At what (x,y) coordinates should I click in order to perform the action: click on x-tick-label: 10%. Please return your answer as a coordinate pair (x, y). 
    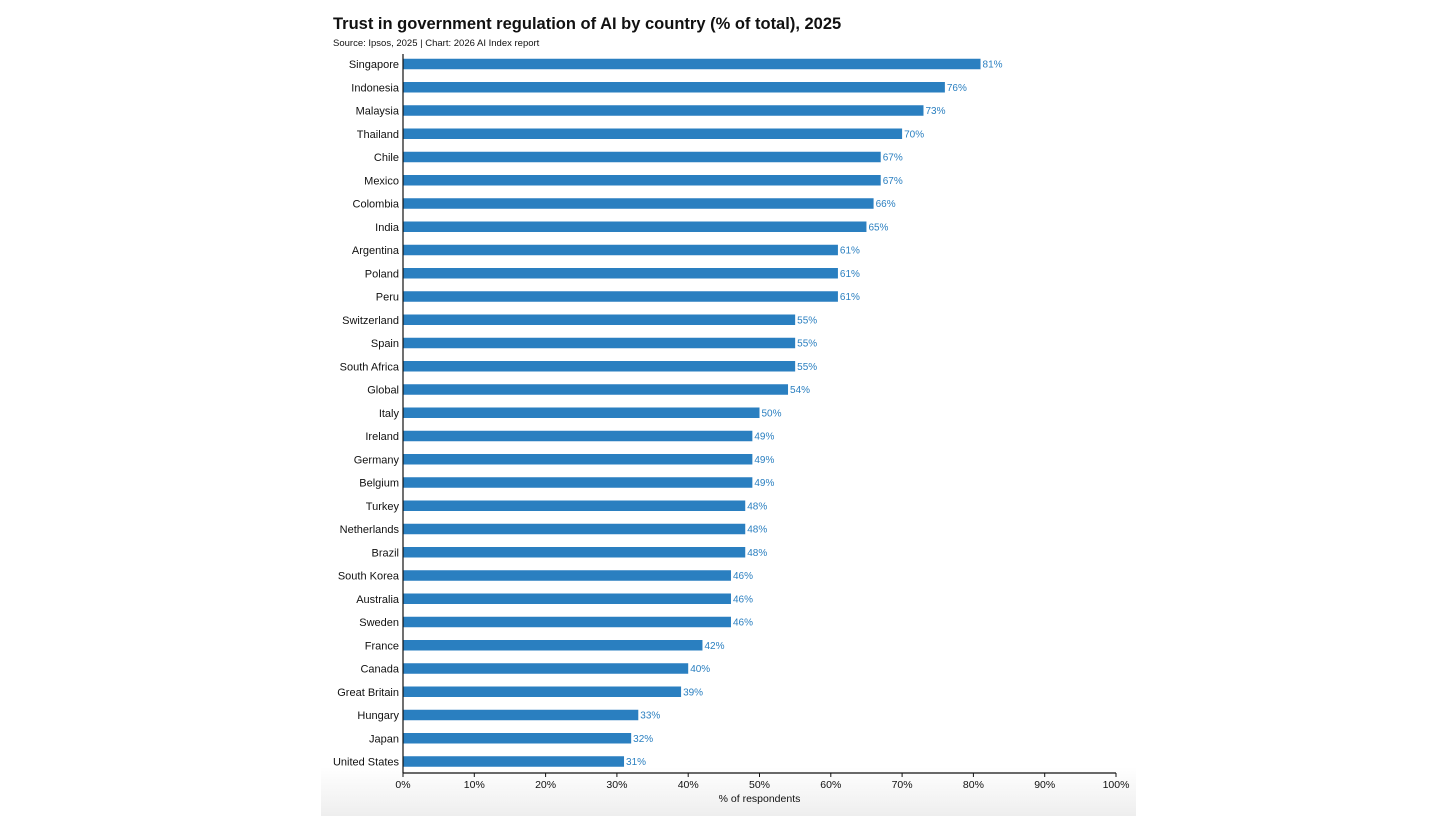
    Looking at the image, I should click on (474, 785).